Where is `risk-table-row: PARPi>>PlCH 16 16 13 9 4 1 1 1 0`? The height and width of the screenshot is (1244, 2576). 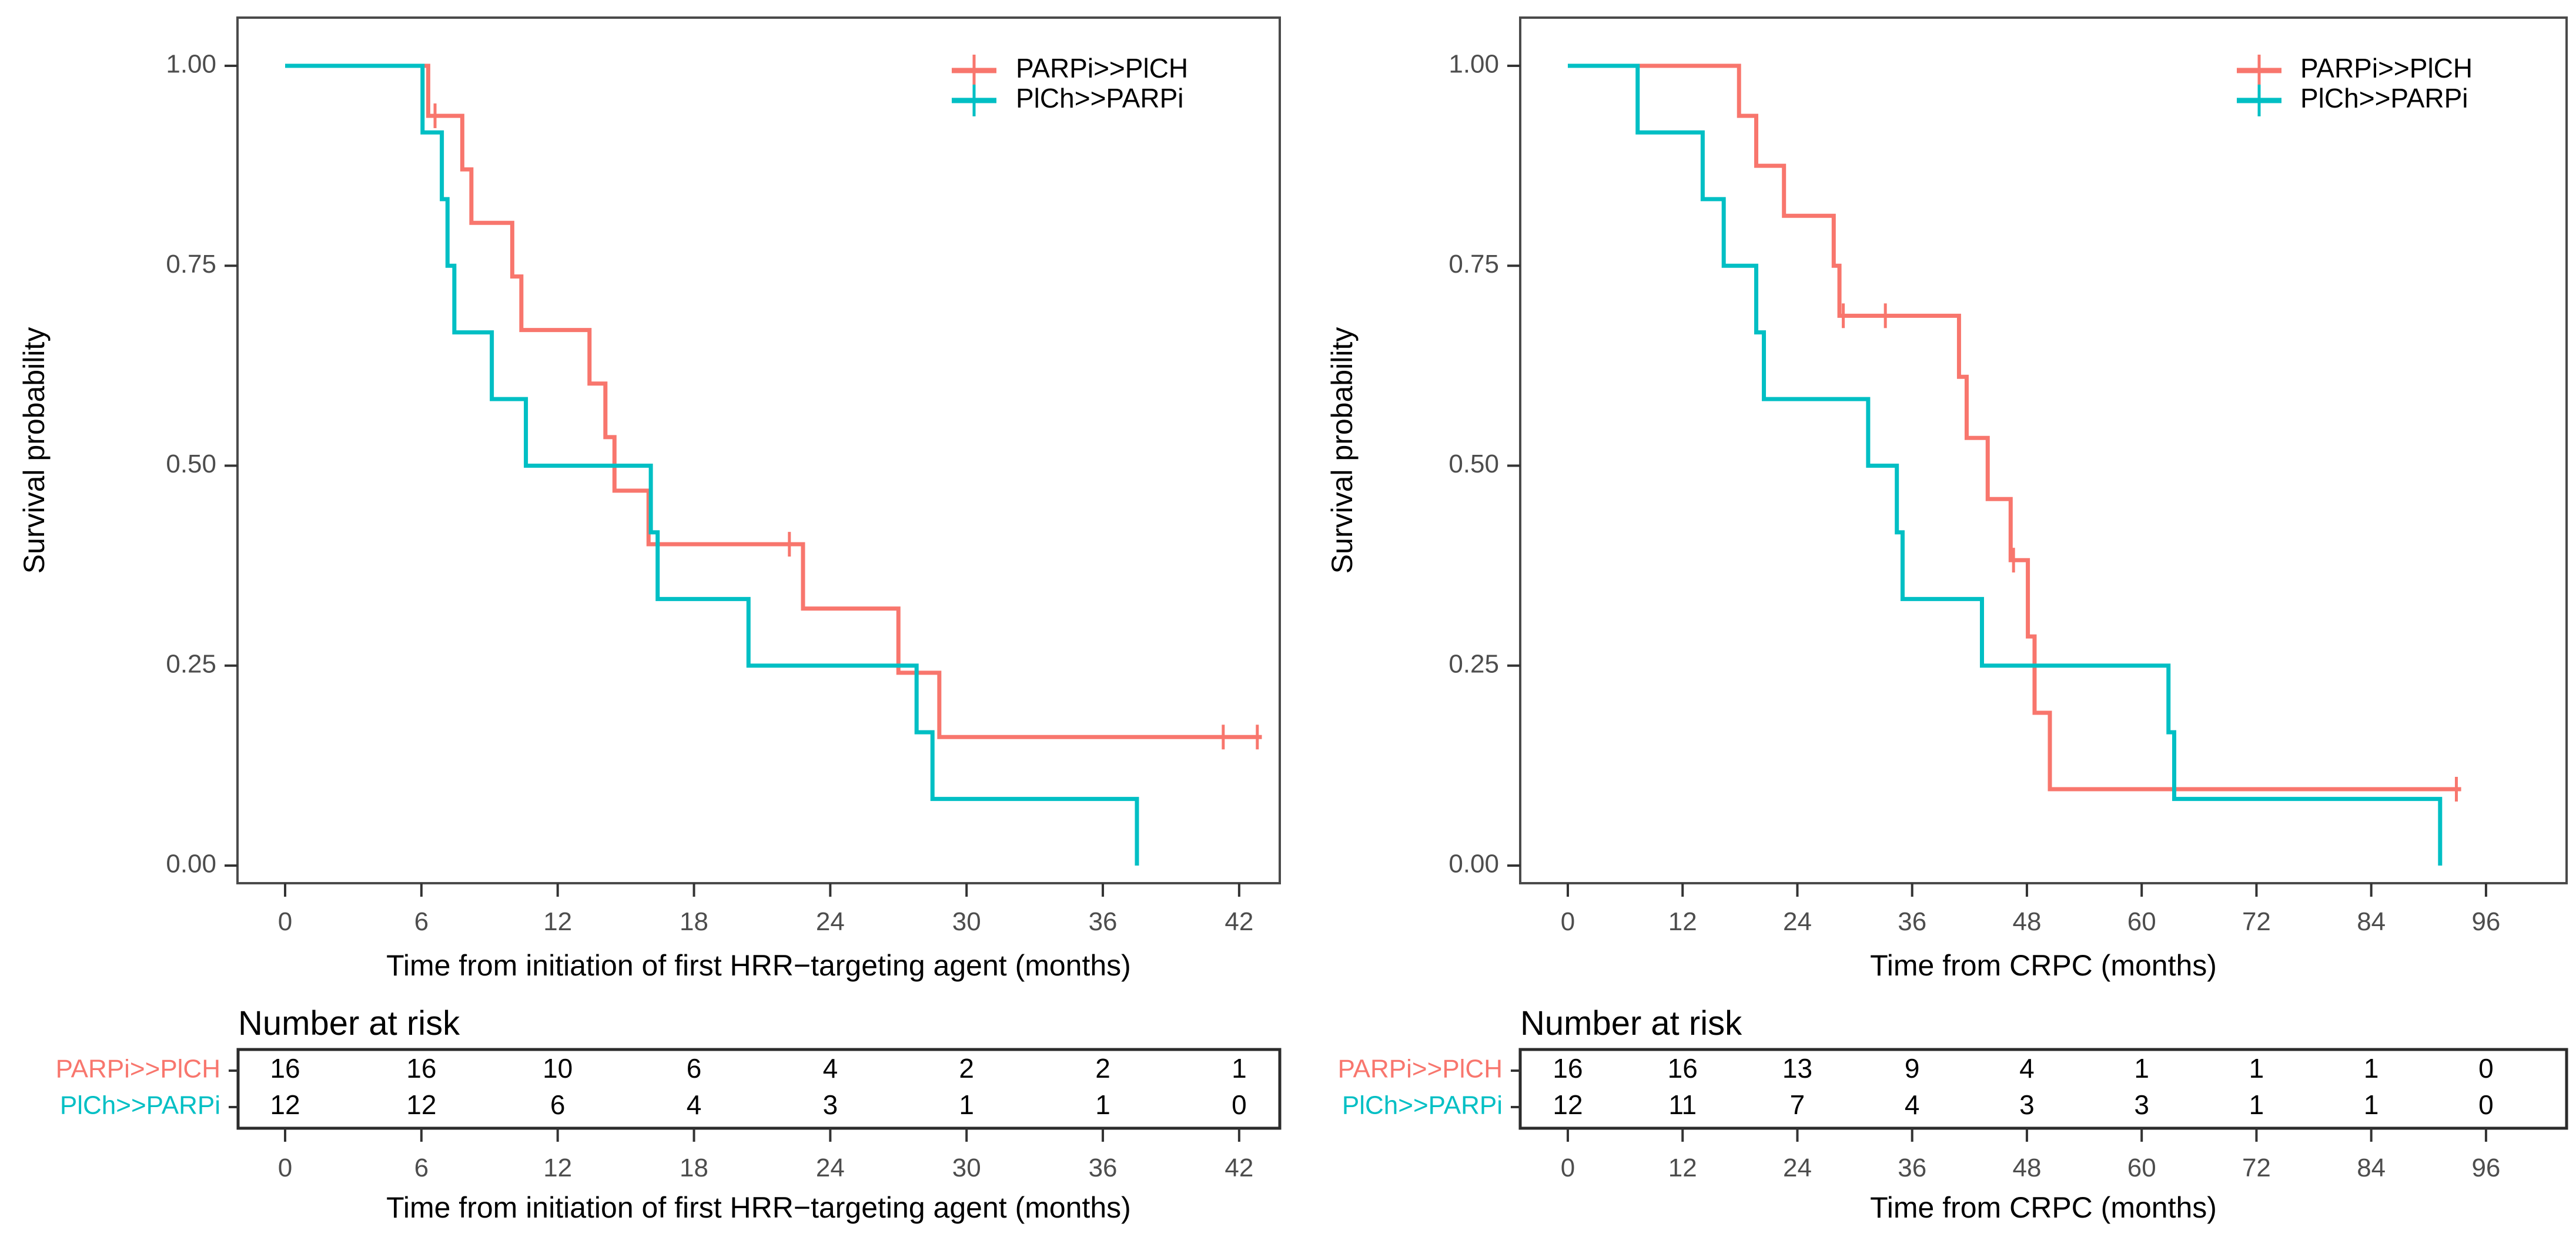
risk-table-row: PARPi>>PlCH 16 16 13 9 4 1 1 1 0 is located at coordinates (1916, 1068).